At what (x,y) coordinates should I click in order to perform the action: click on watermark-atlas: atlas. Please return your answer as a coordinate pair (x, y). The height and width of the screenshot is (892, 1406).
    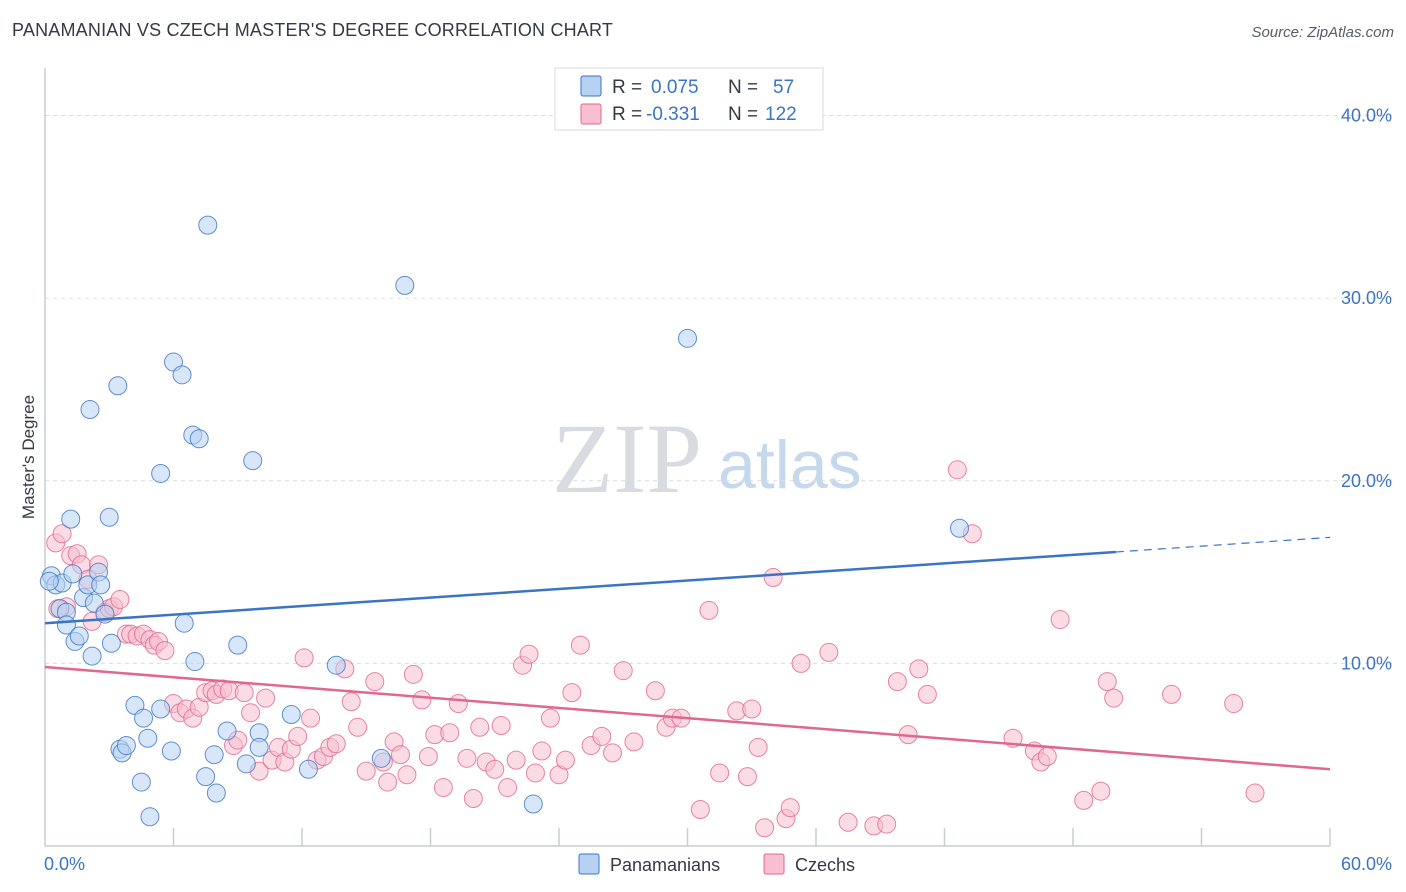
    Looking at the image, I should click on (790, 465).